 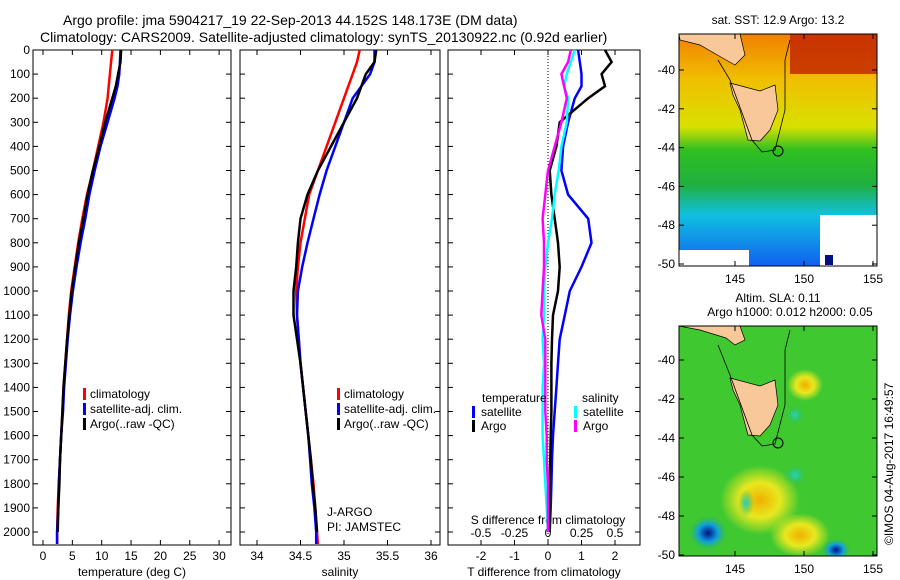 I want to click on s-tick-label: 0.5, so click(x=615, y=533).